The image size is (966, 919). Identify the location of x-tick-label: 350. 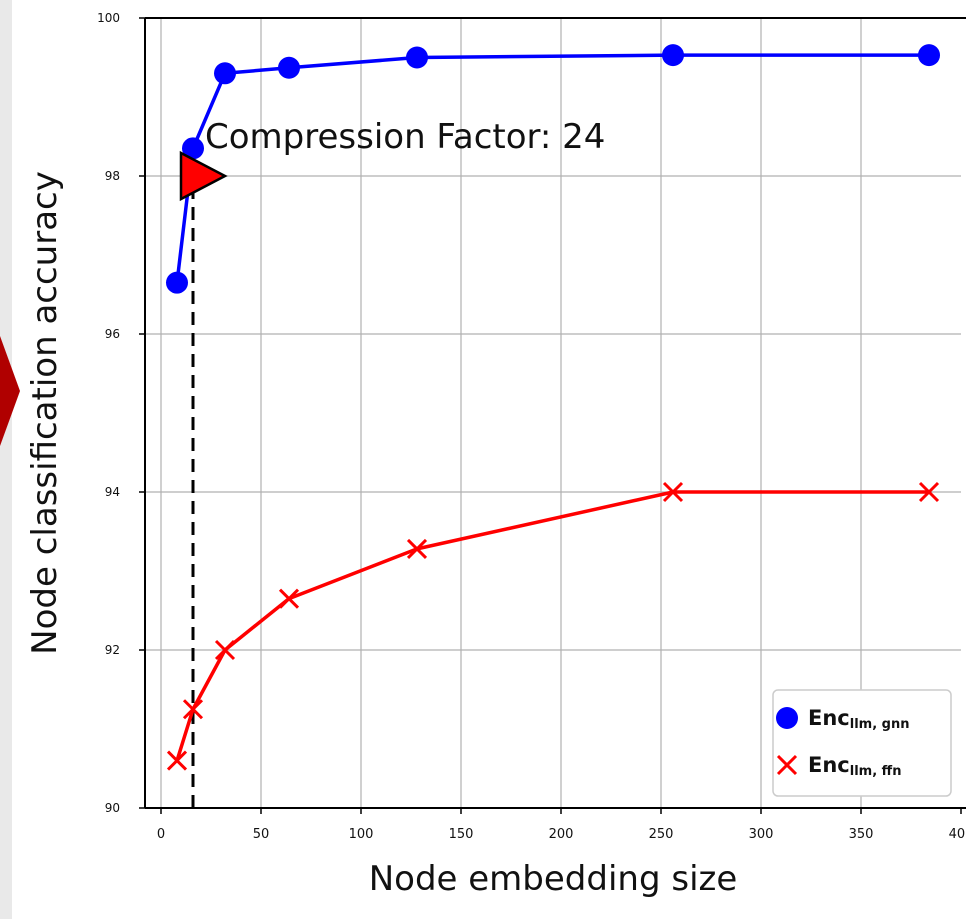
(861, 834).